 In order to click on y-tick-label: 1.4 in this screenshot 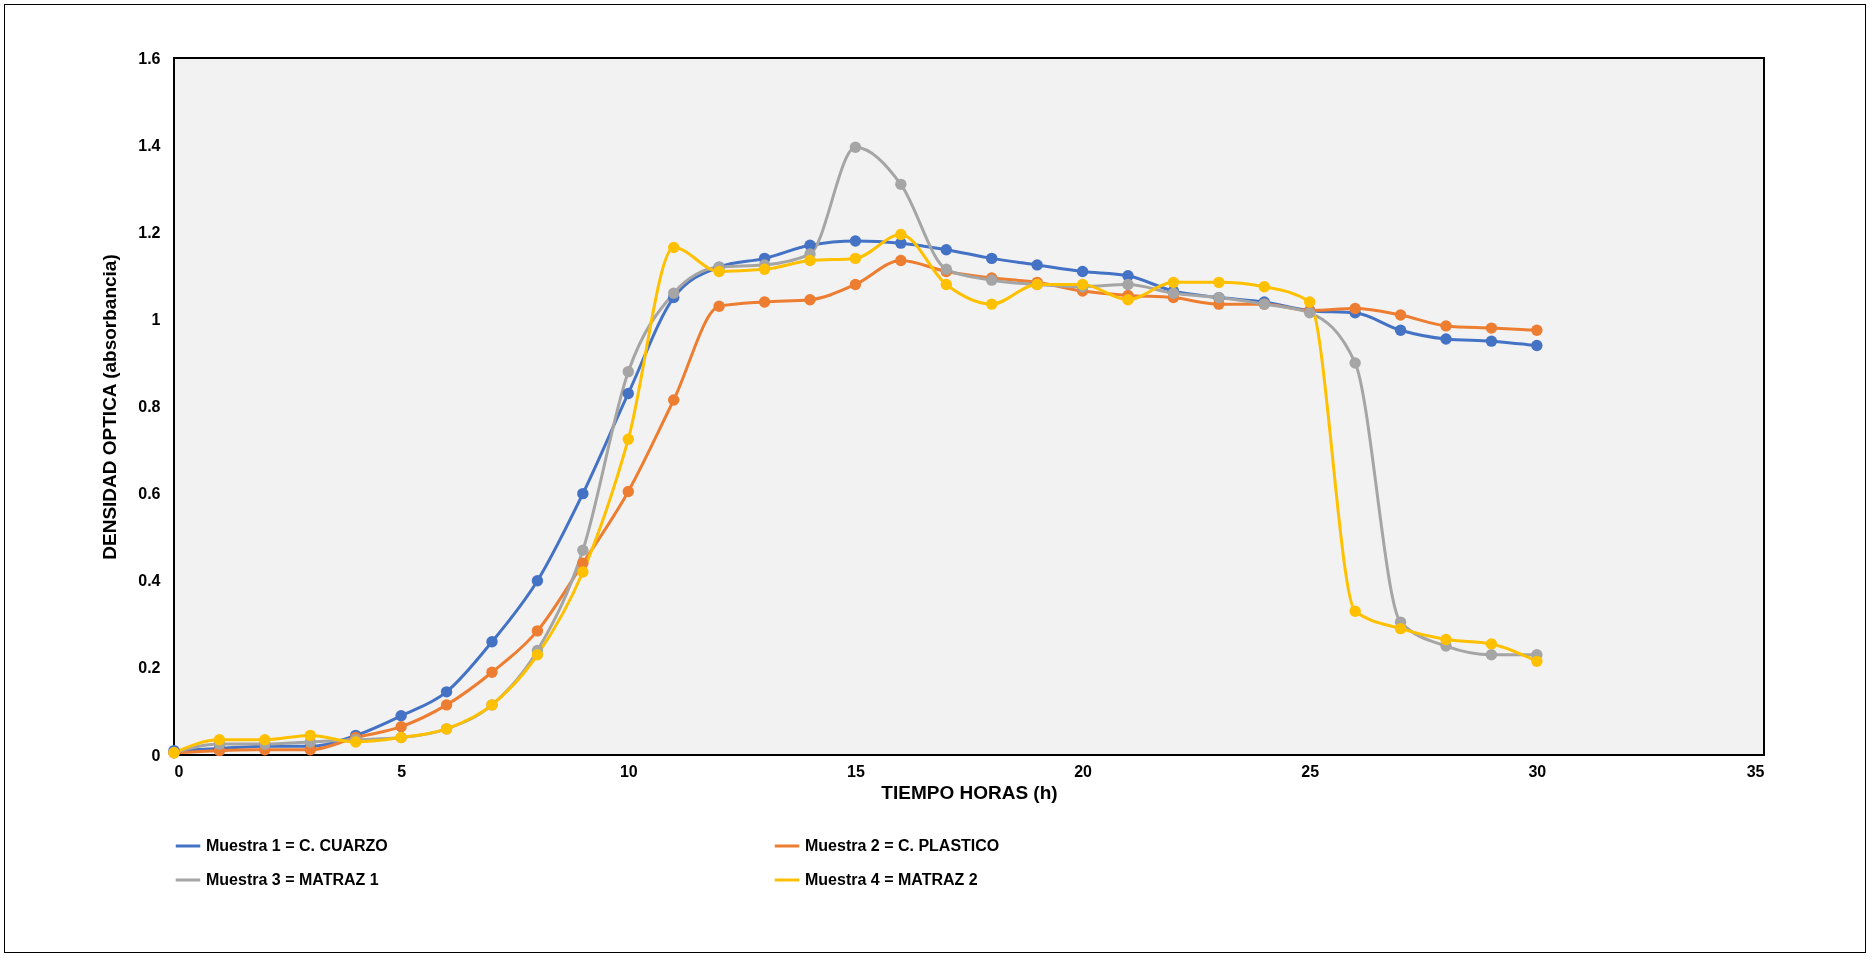, I will do `click(149, 145)`.